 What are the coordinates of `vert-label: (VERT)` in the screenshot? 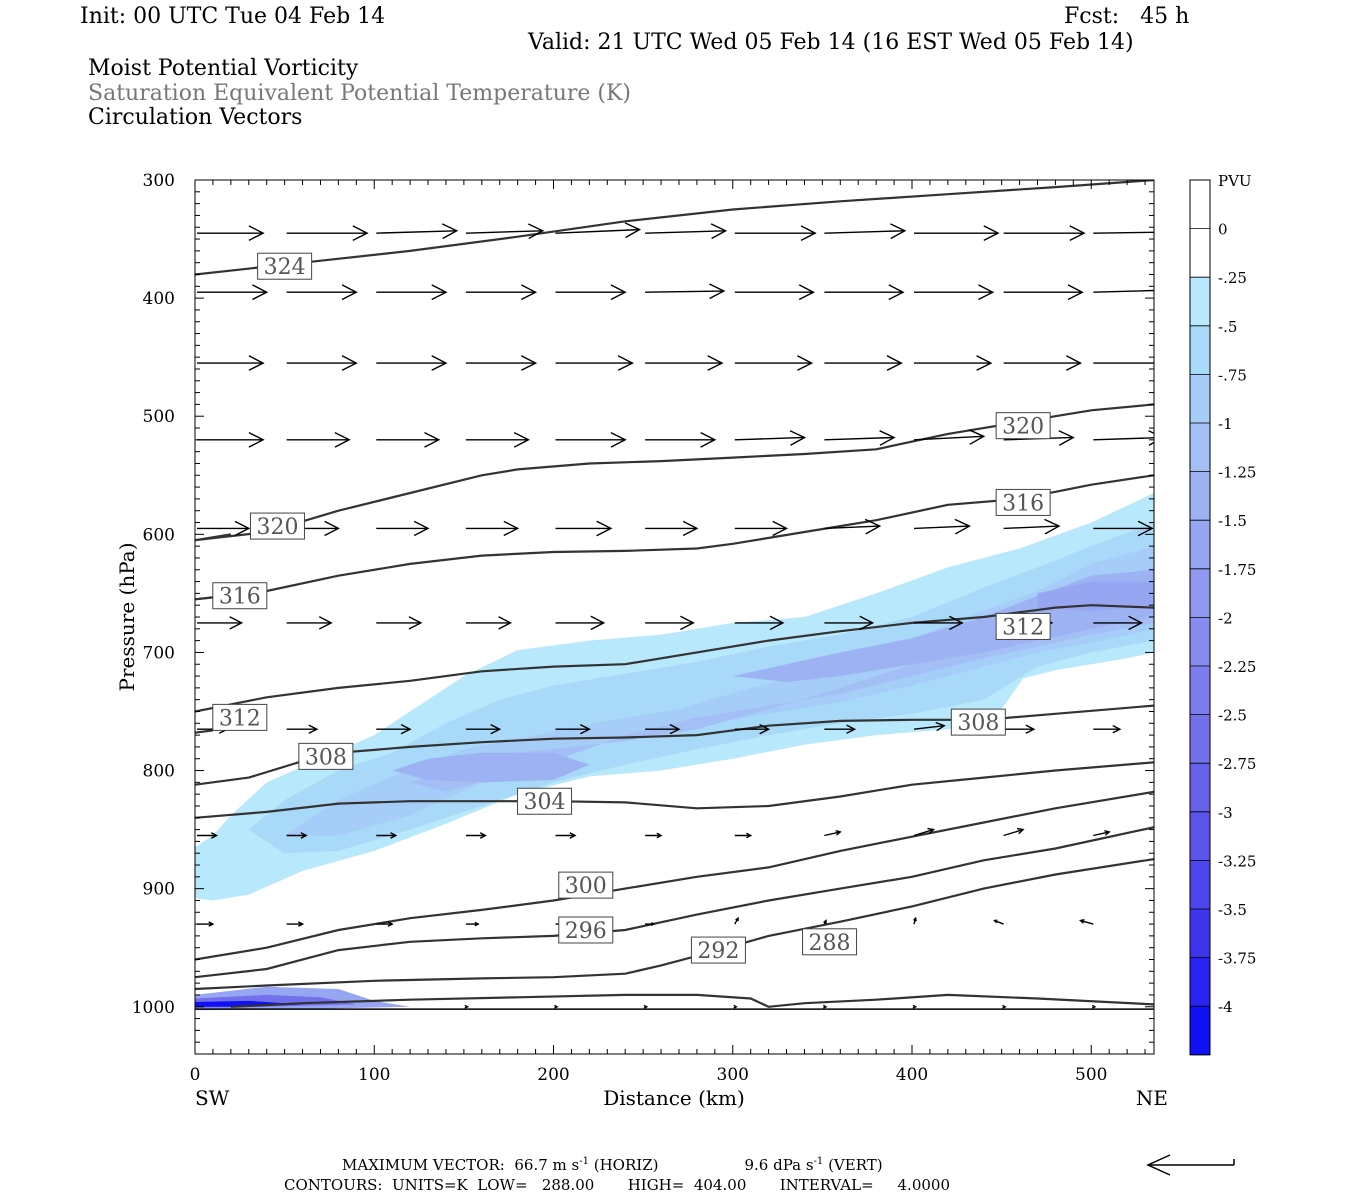 It's located at (853, 1165).